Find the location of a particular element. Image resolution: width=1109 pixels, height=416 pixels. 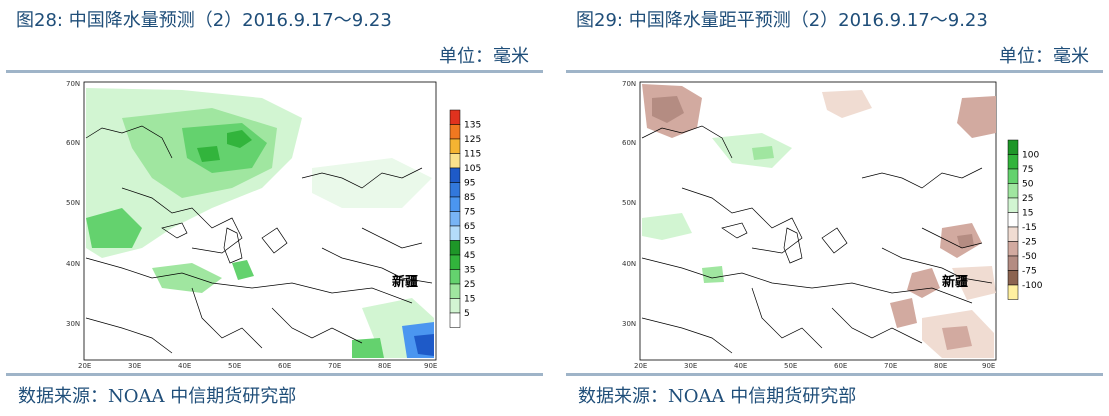

figure-title: 图28: 中国降水量预测（2）2016.9.17～9.23 is located at coordinates (204, 20).